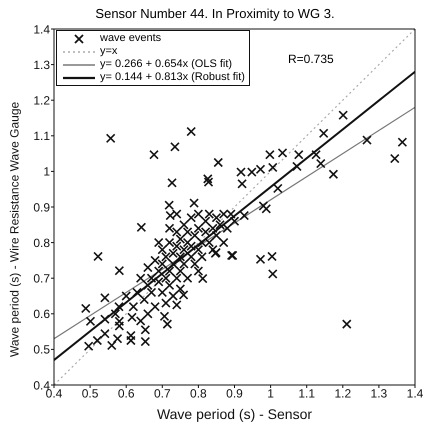  I want to click on x-tick-label: 1.3, so click(379, 393).